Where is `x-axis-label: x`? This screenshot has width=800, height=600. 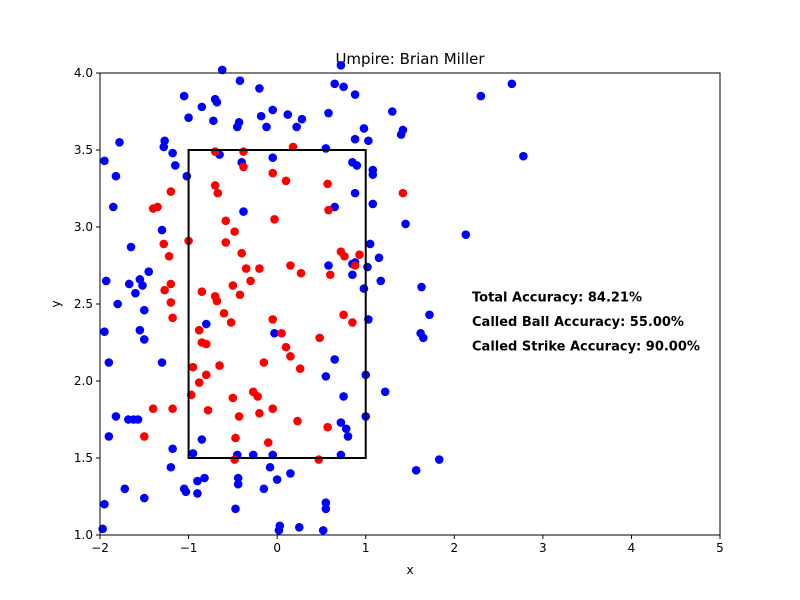 x-axis-label: x is located at coordinates (409, 570).